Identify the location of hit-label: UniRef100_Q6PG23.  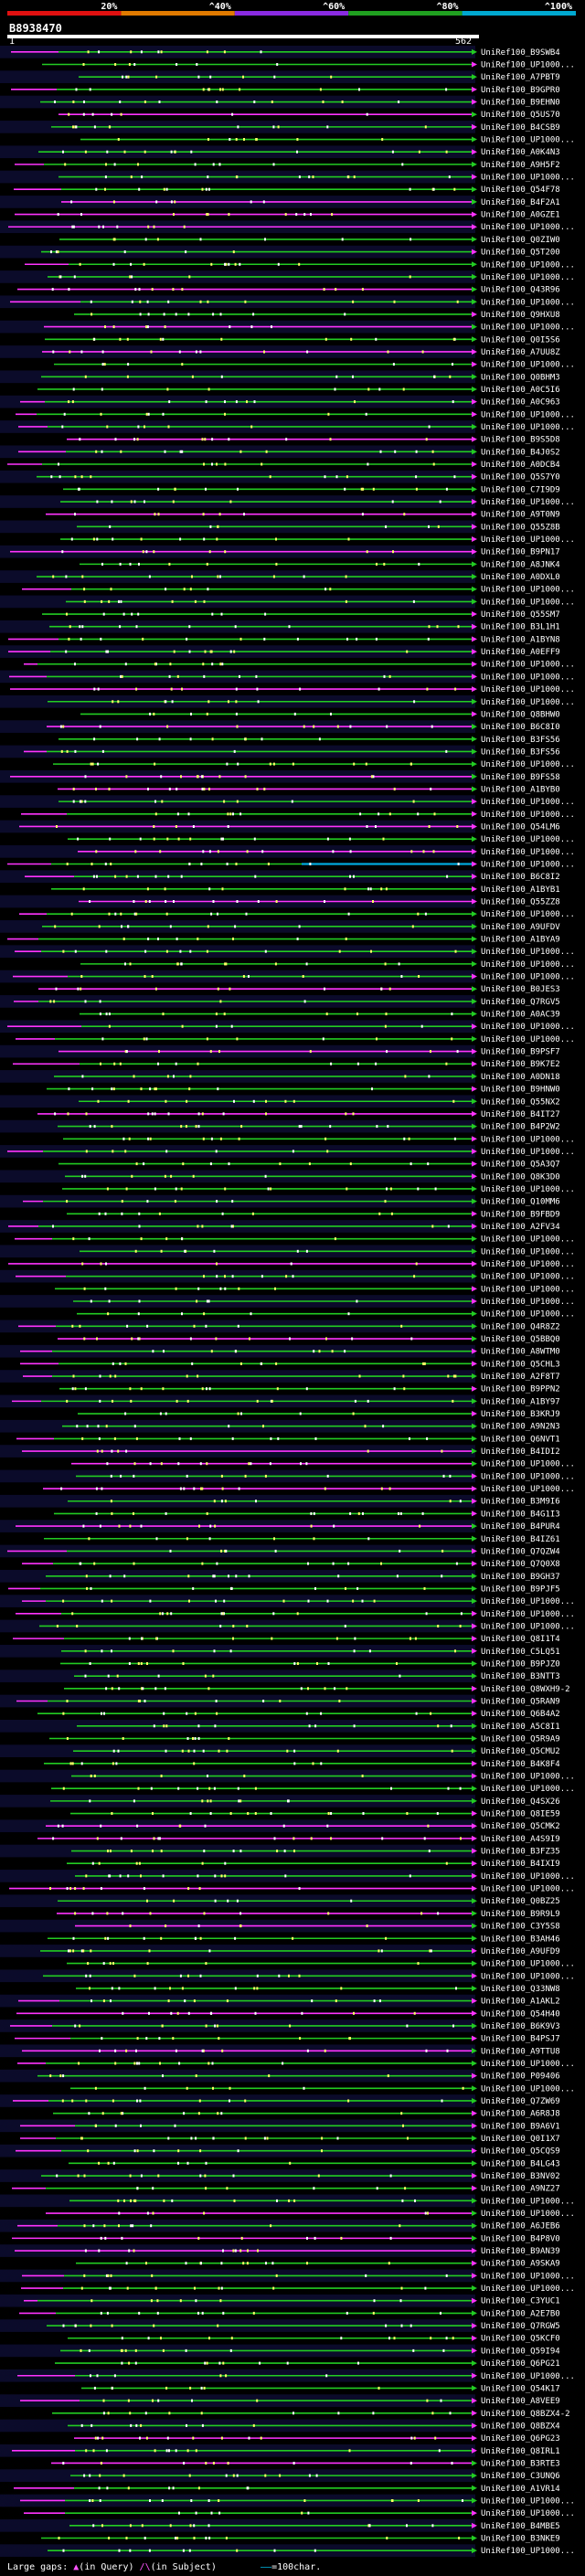
(520, 2438).